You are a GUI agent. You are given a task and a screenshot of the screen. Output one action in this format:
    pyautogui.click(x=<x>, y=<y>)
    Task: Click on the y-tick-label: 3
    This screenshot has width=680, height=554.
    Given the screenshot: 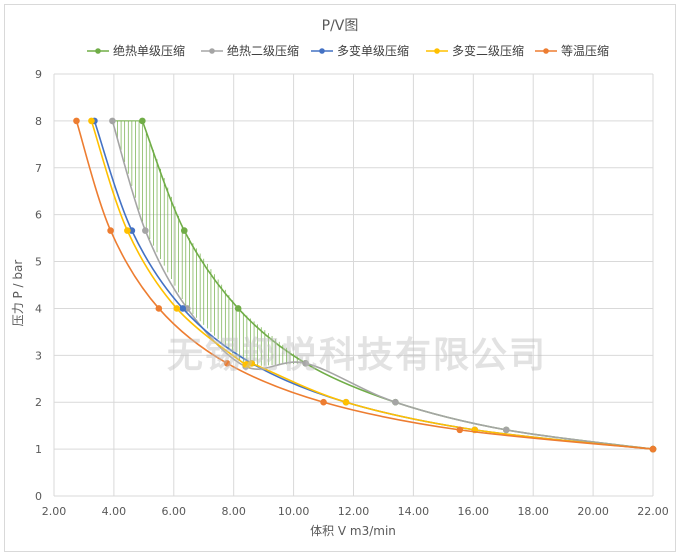 What is the action you would take?
    pyautogui.click(x=38, y=355)
    